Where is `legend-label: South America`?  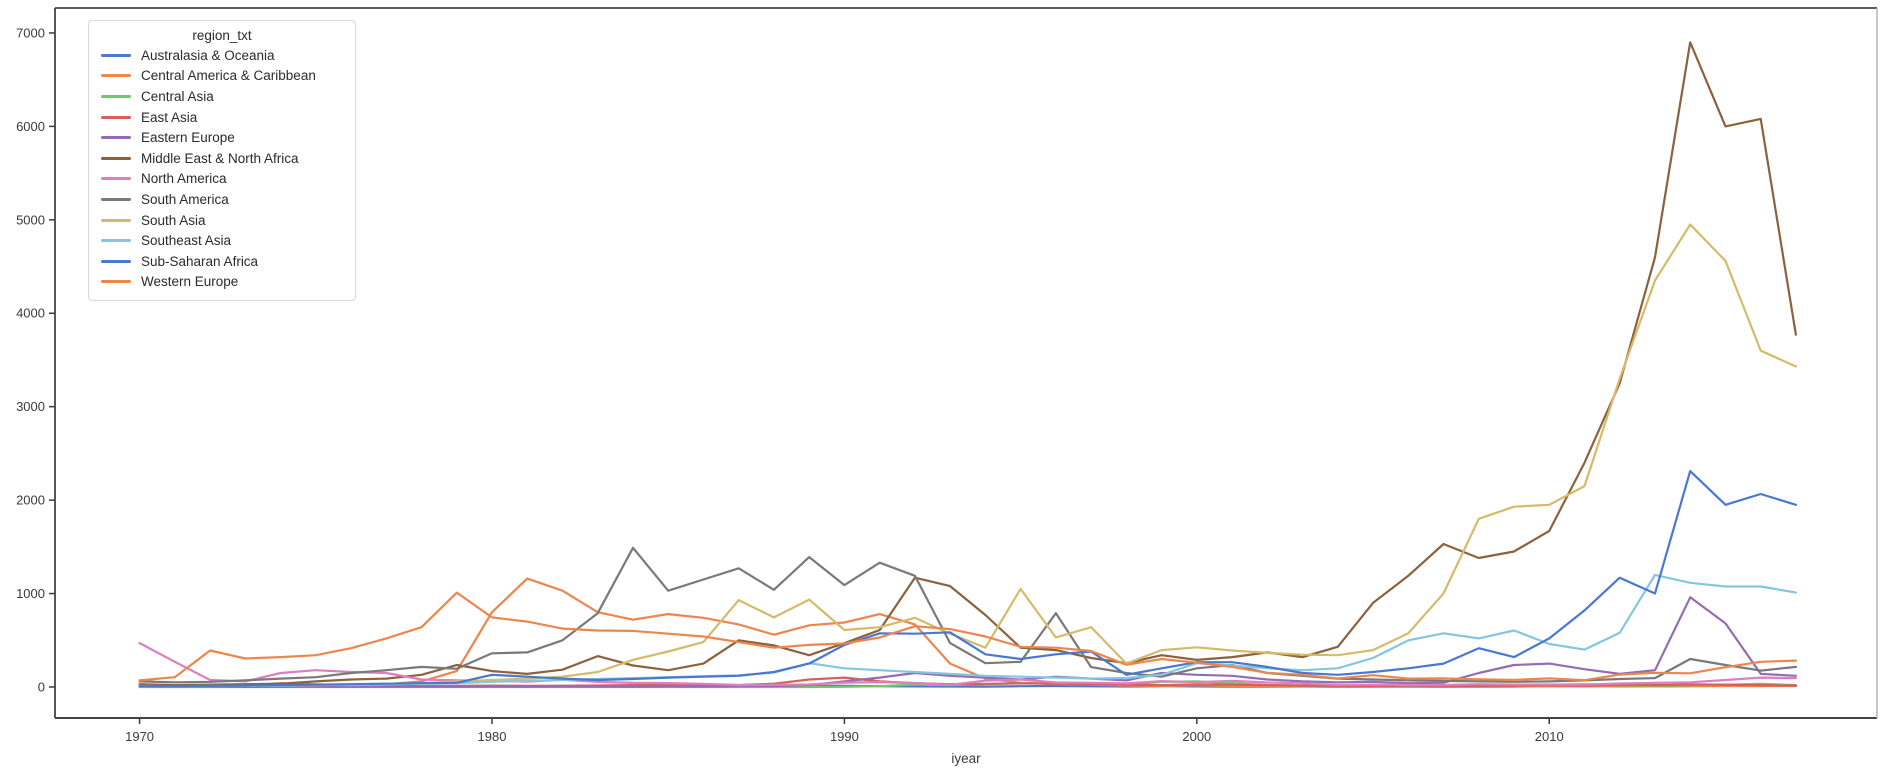 legend-label: South America is located at coordinates (185, 199).